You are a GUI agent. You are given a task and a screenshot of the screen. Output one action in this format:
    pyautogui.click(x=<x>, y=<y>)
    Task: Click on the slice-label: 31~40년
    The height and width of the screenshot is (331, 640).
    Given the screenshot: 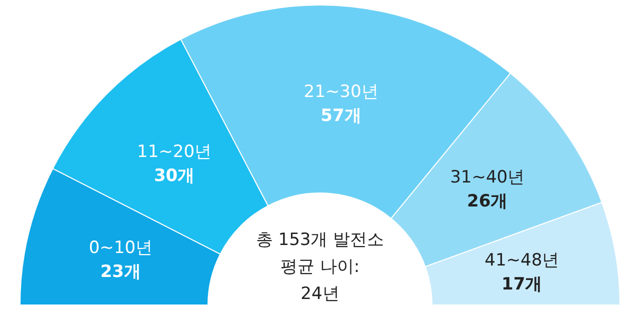 What is the action you would take?
    pyautogui.click(x=487, y=178)
    